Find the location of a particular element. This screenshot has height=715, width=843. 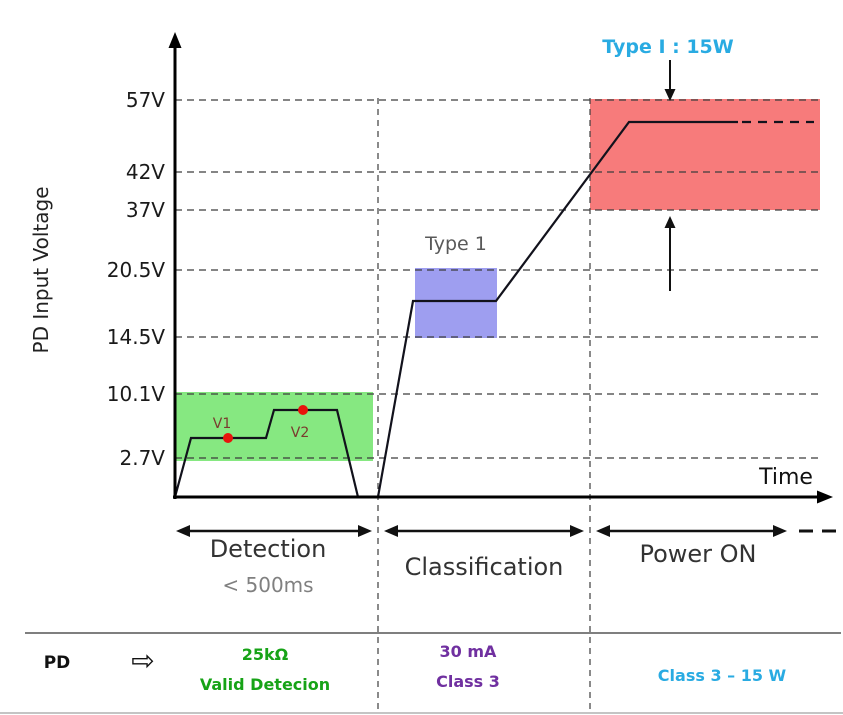

detection-duration-label: < 500ms is located at coordinates (267, 585).